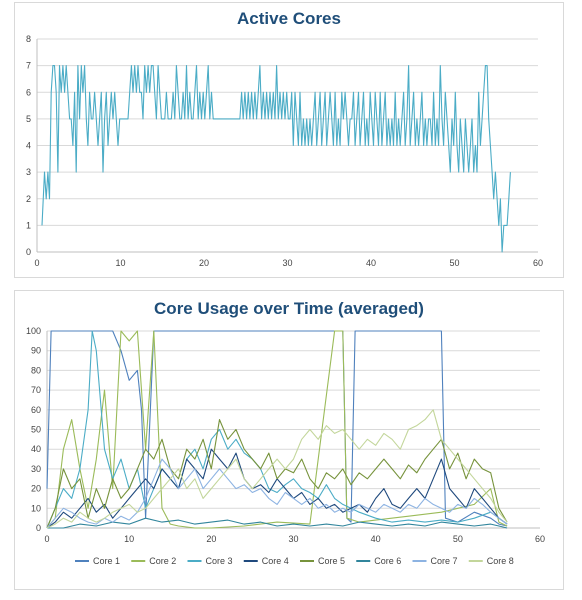  What do you see at coordinates (106, 561) in the screenshot?
I see `legend-label: Core 1` at bounding box center [106, 561].